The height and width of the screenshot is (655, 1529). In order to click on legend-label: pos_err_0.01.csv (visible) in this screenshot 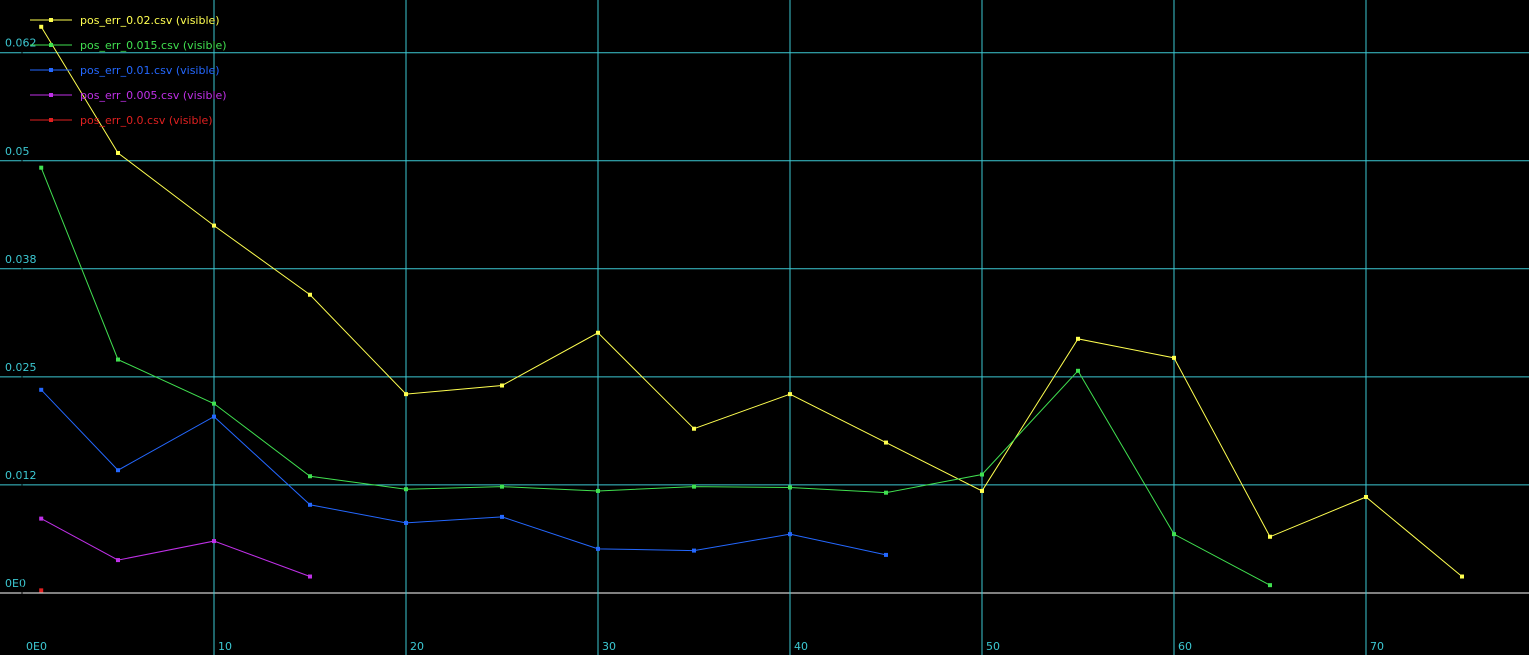, I will do `click(150, 70)`.